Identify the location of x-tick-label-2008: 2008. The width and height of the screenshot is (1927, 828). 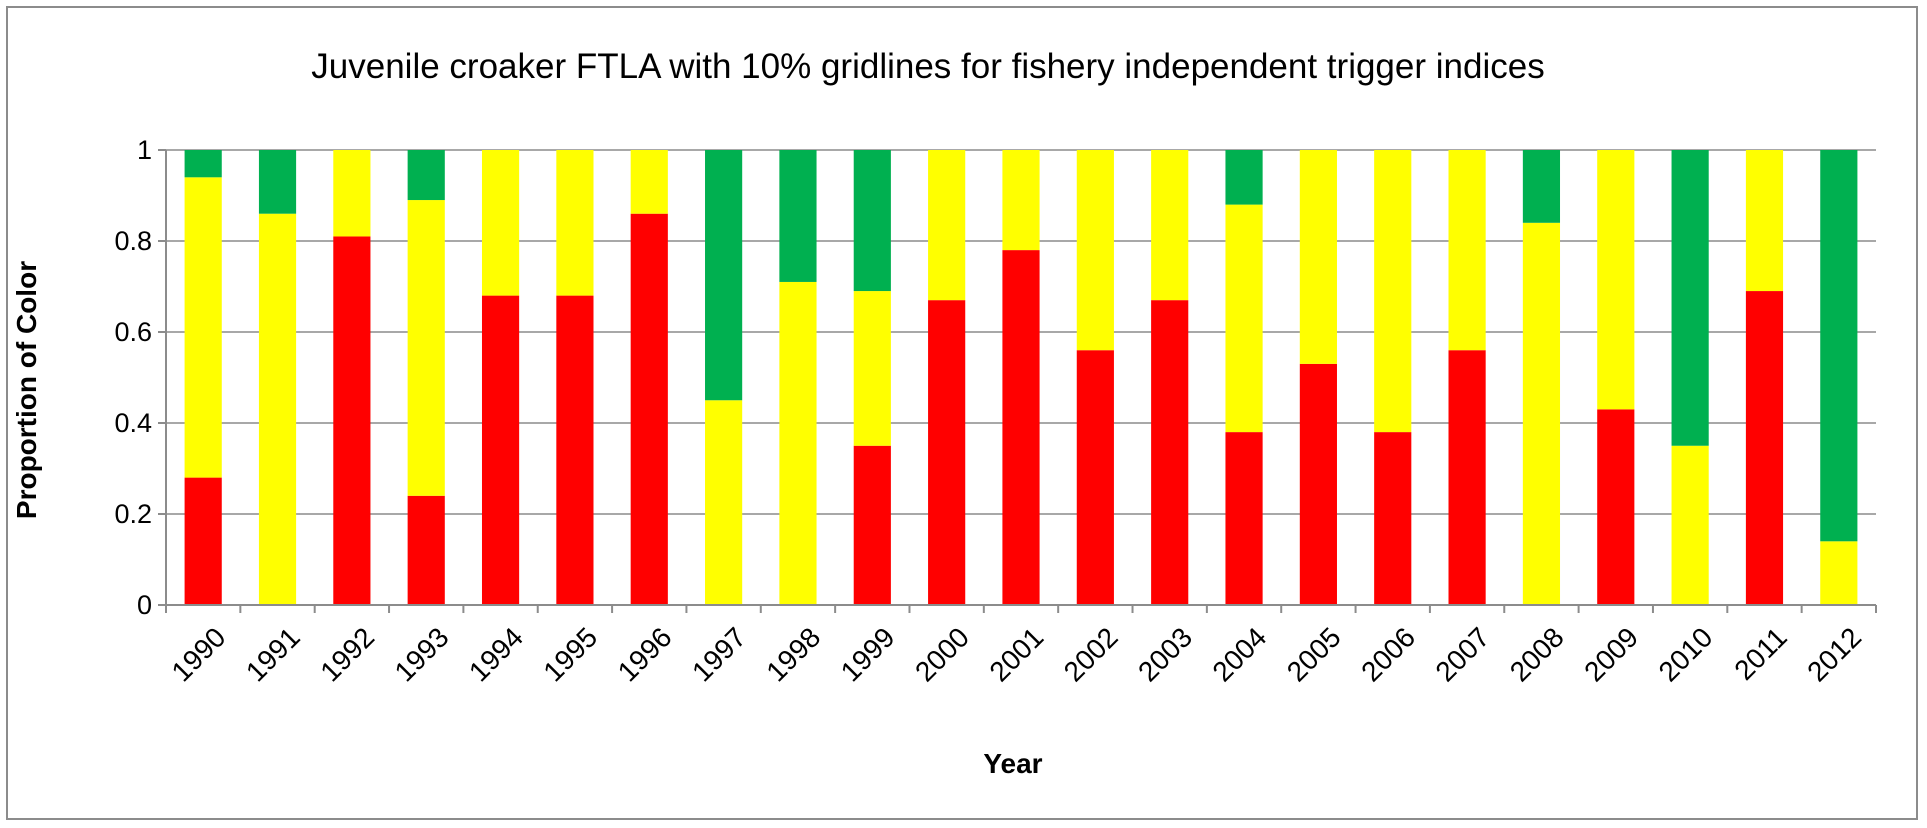
(1537, 654).